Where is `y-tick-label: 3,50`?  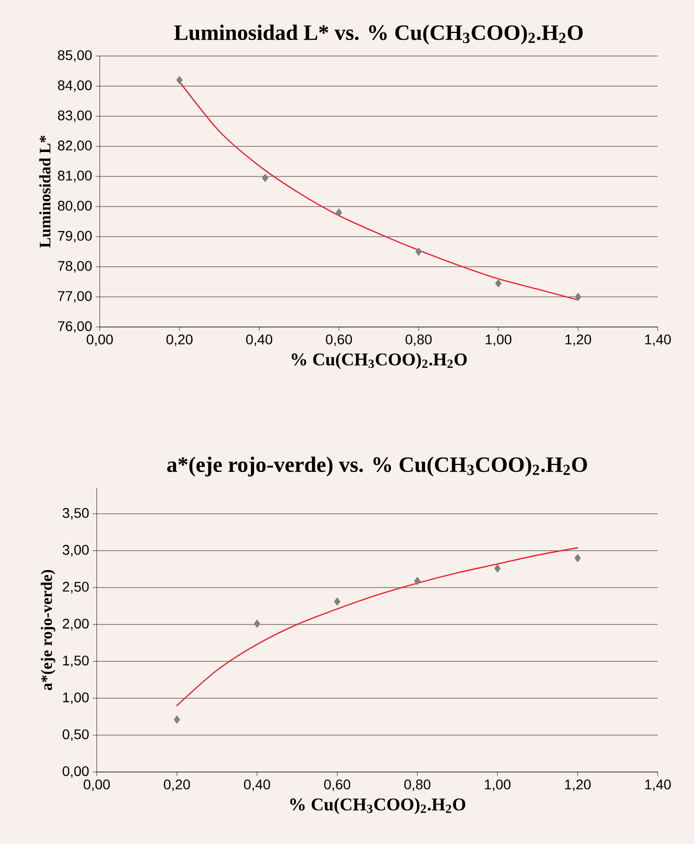 y-tick-label: 3,50 is located at coordinates (75, 514).